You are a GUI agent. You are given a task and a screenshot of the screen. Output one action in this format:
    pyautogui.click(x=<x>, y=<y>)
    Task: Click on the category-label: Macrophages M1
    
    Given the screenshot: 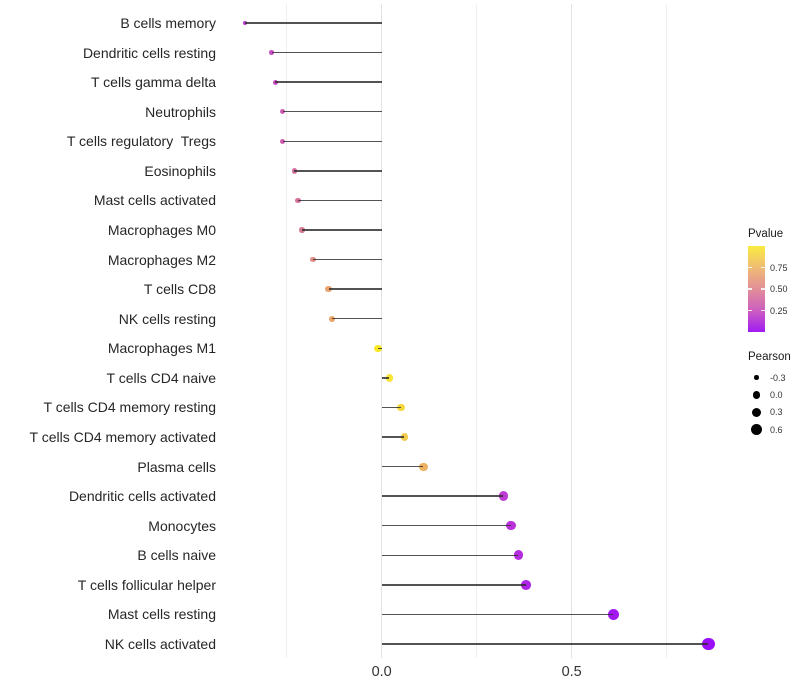 What is the action you would take?
    pyautogui.click(x=161, y=348)
    